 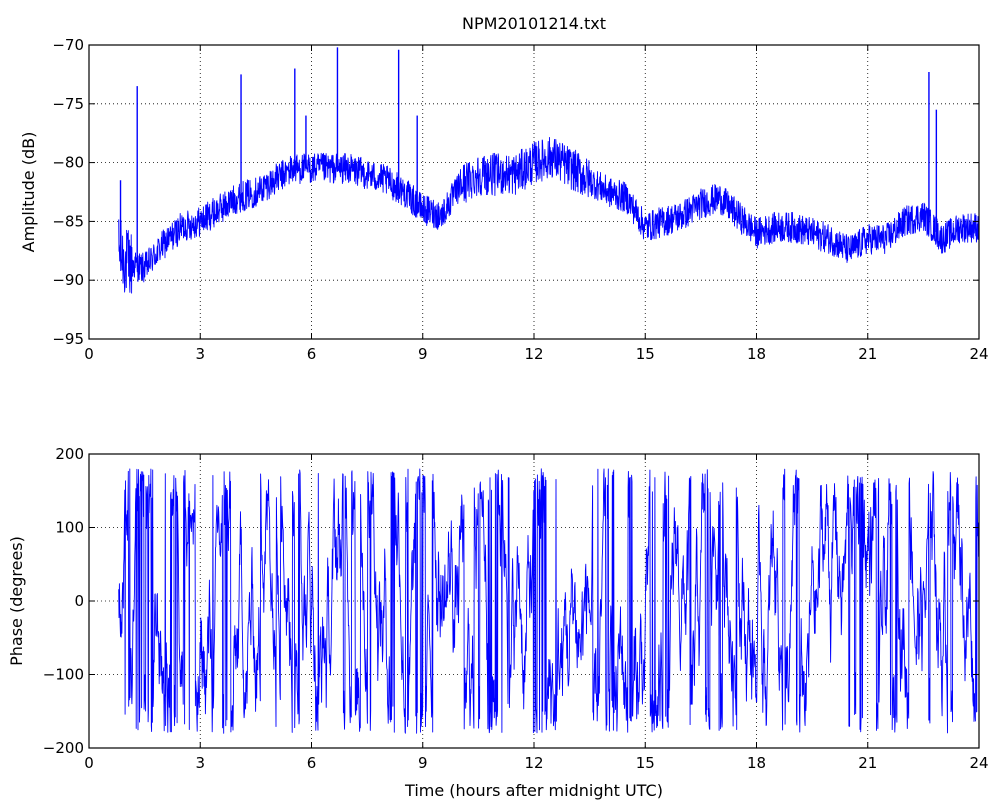 What do you see at coordinates (312, 354) in the screenshot?
I see `amplitude-x-tick-label: 6` at bounding box center [312, 354].